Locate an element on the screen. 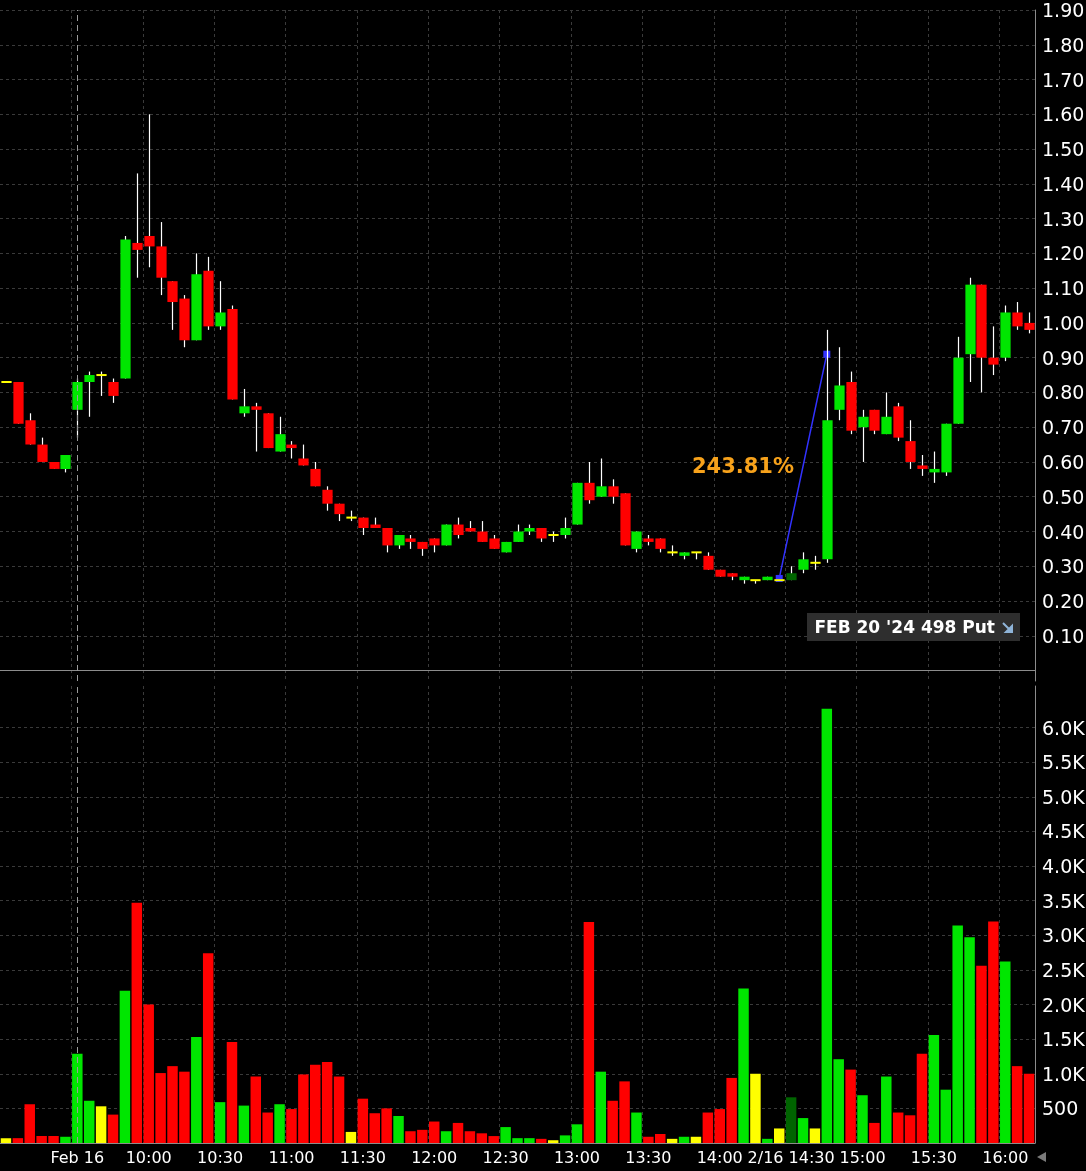  x-tick-label: 16:00 is located at coordinates (1005, 1157).